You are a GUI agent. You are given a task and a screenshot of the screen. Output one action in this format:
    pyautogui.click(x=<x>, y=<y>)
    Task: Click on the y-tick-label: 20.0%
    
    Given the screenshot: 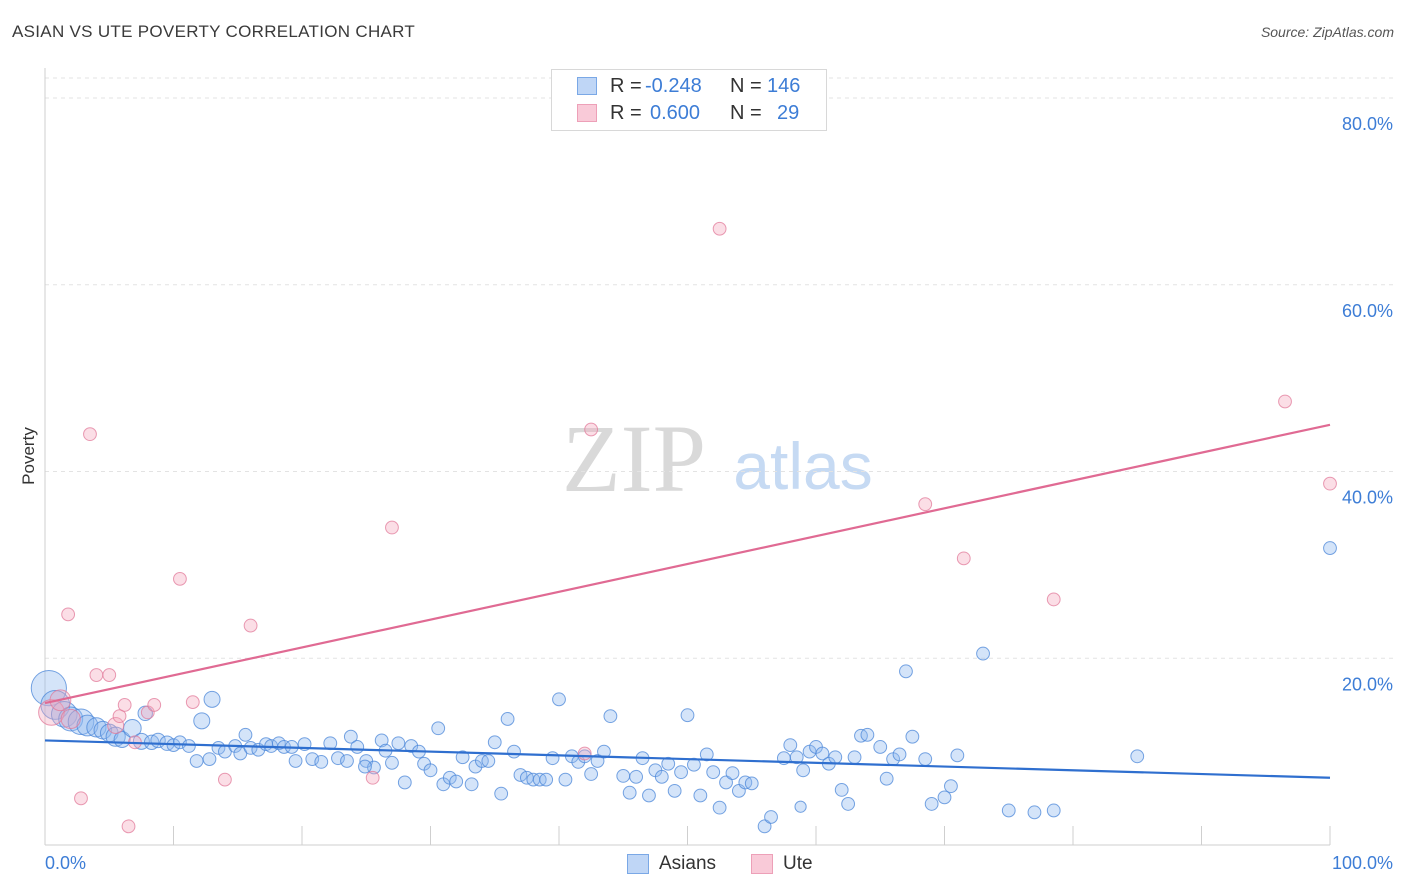 What is the action you would take?
    pyautogui.click(x=1367, y=684)
    